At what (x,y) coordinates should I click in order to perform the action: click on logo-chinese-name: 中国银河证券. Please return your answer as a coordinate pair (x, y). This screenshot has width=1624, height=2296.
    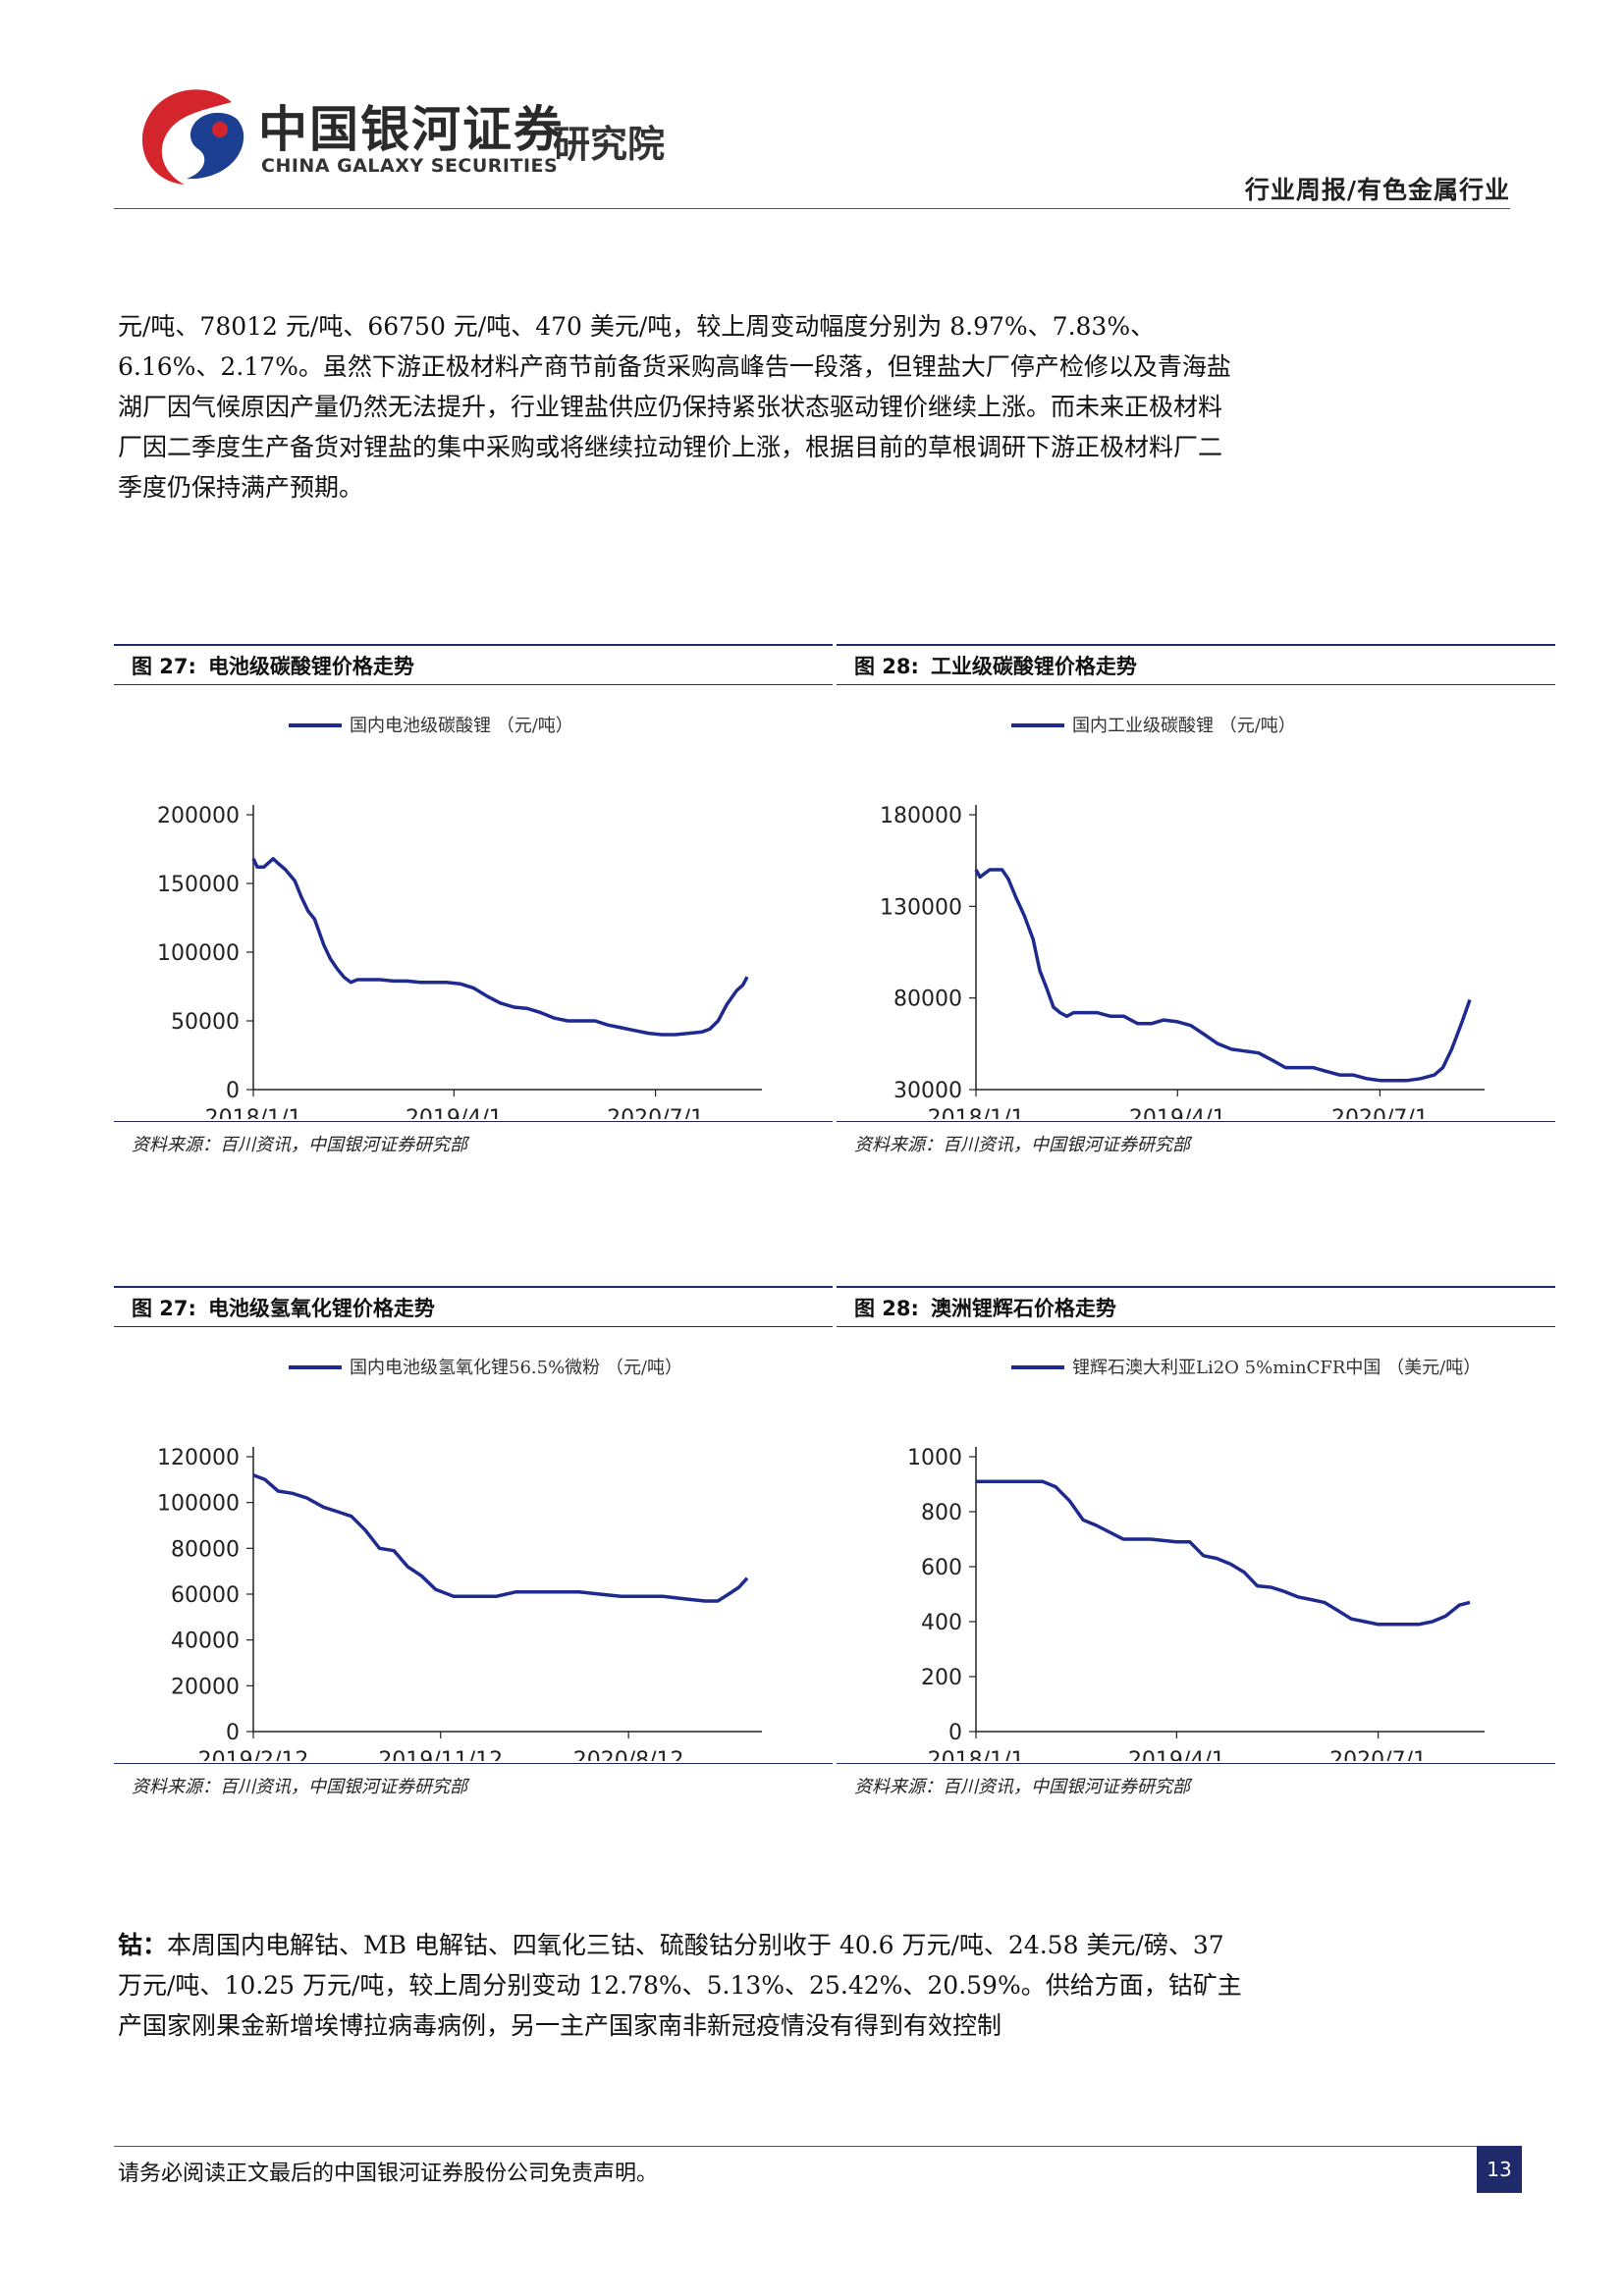
    Looking at the image, I should click on (411, 129).